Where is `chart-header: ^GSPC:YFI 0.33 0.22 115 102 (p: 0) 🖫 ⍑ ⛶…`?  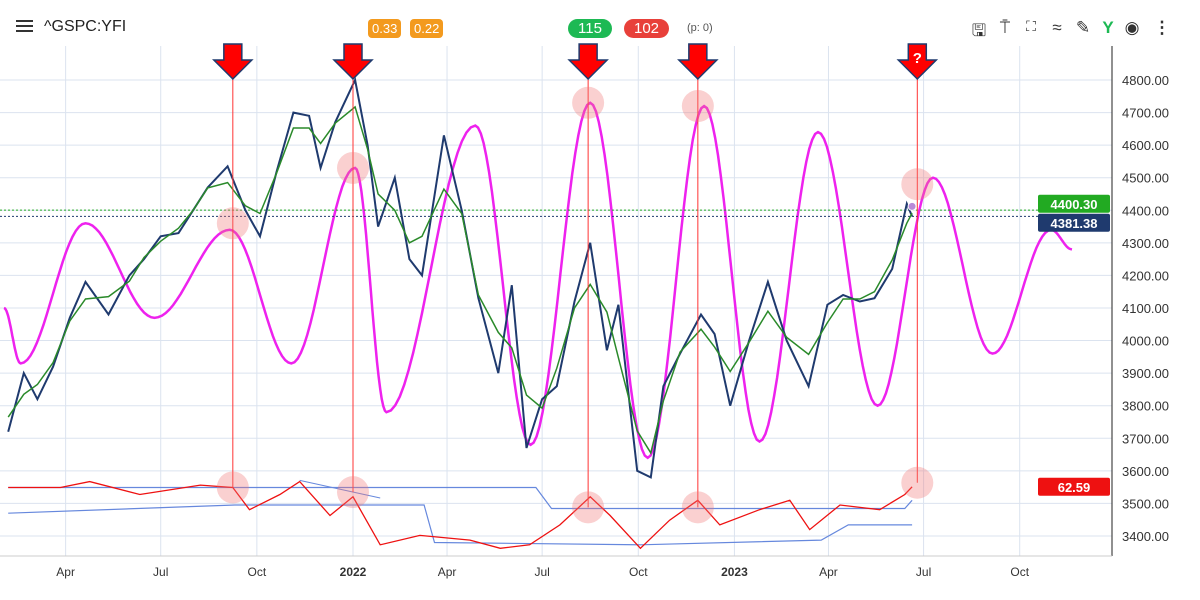 chart-header: ^GSPC:YFI 0.33 0.22 115 102 (p: 0) 🖫 ⍑ ⛶… is located at coordinates (600, 22).